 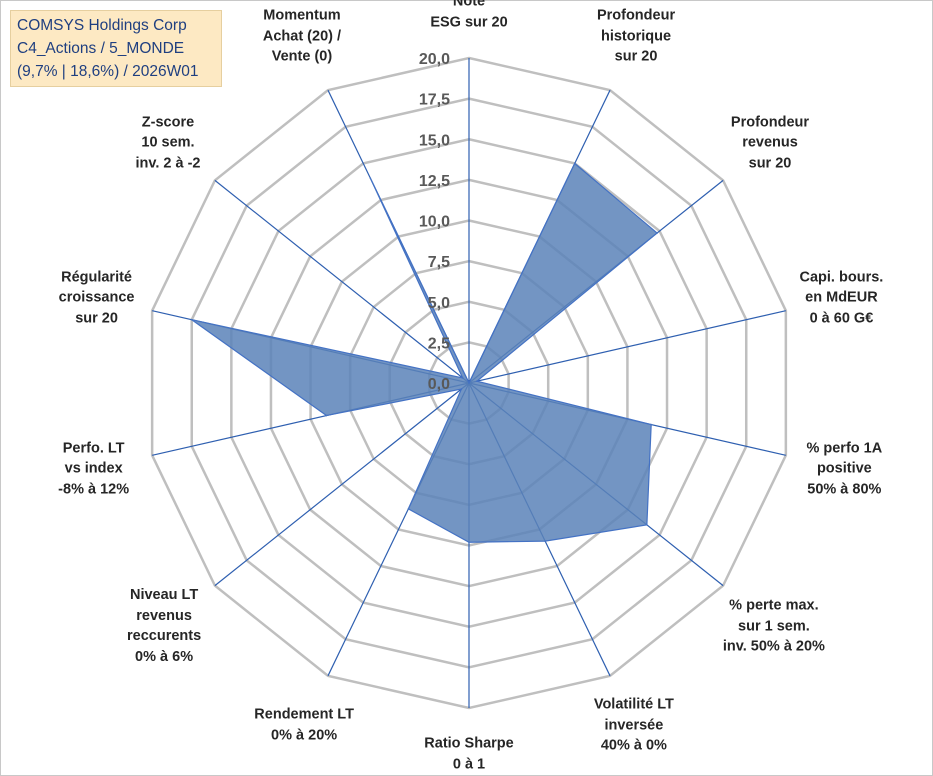 What do you see at coordinates (93, 447) in the screenshot?
I see `axis-label-line: Perfo. LT` at bounding box center [93, 447].